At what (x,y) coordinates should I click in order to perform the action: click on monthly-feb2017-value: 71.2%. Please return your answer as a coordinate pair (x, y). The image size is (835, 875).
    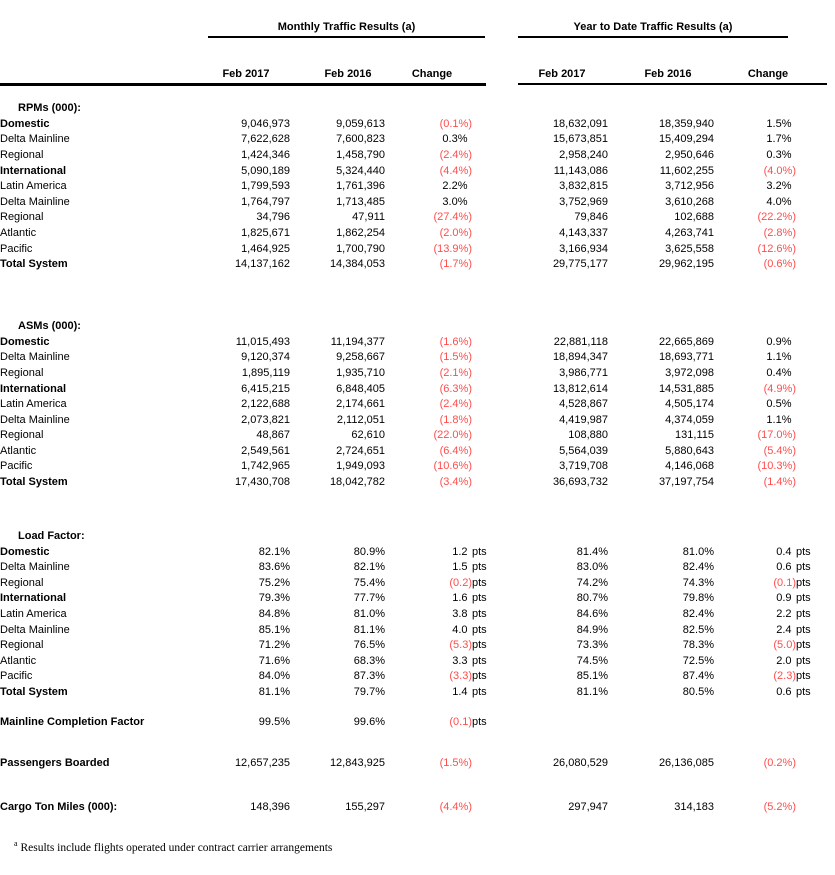
    Looking at the image, I should click on (274, 645).